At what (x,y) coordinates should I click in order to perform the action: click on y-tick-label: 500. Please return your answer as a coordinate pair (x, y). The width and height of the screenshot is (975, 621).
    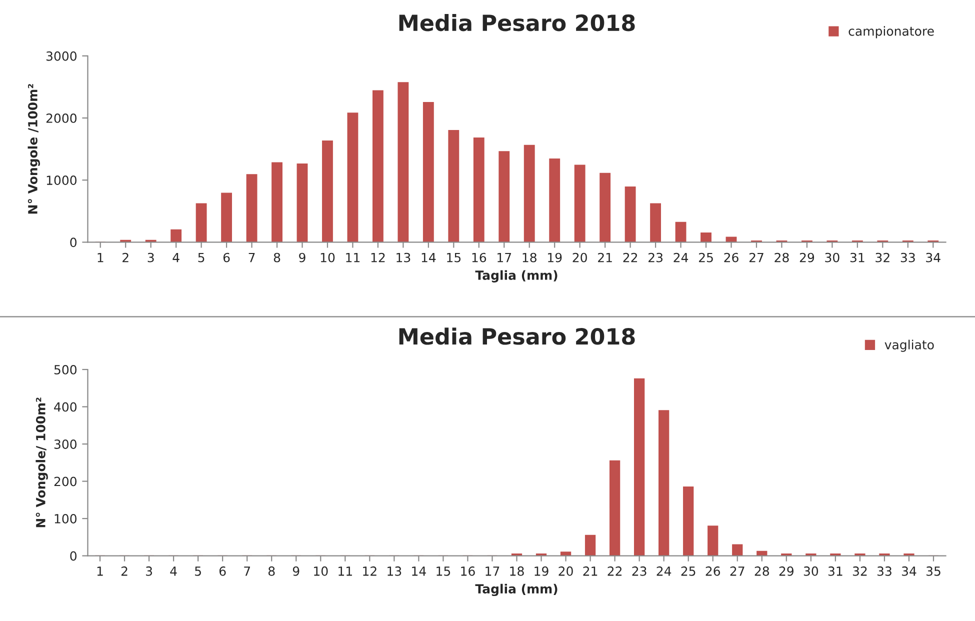
    Looking at the image, I should click on (65, 369).